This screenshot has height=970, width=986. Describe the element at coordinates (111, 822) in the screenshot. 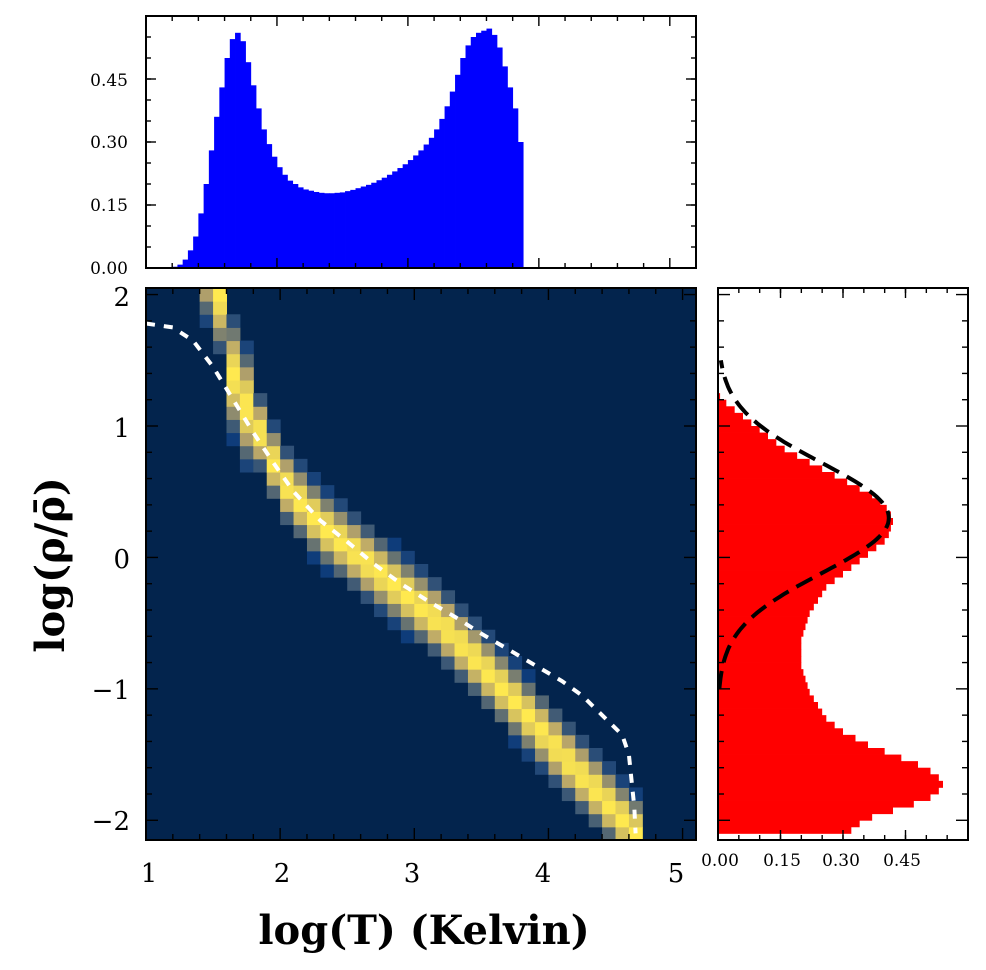

I see `heatmap-ytick-label: −2` at that location.